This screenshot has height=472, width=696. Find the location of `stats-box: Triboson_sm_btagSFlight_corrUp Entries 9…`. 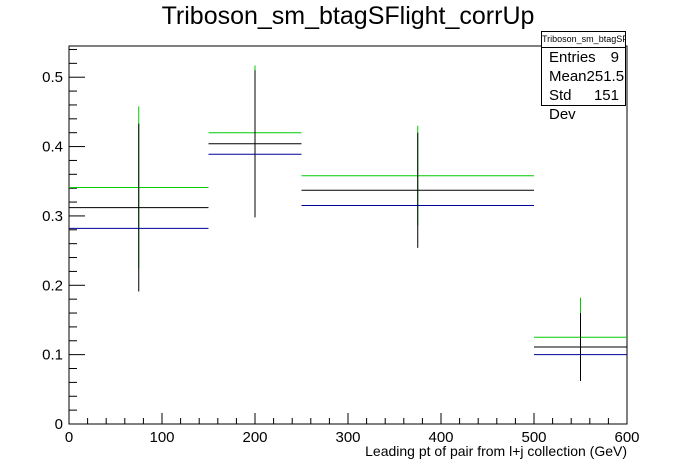

stats-box: Triboson_sm_btagSFlight_corrUp Entries 9… is located at coordinates (583, 77).